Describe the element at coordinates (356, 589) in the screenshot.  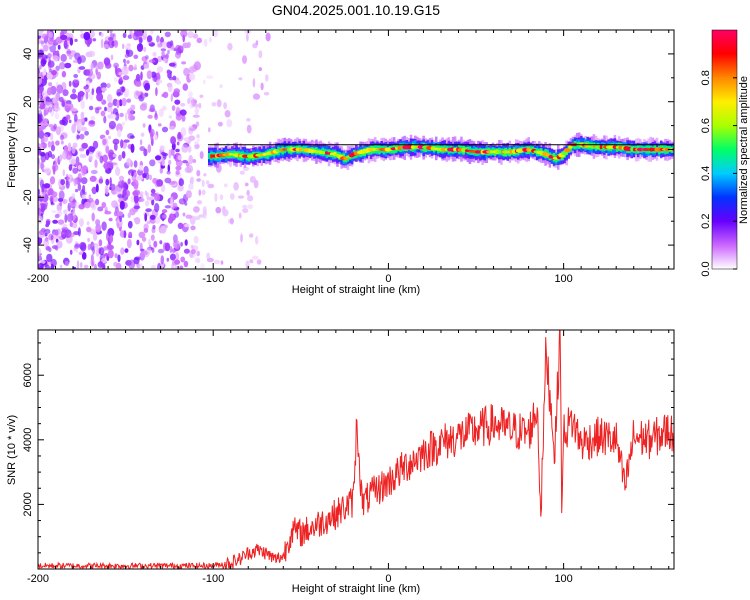
I see `snr-x-axis-label: Height of straight line (km)` at that location.